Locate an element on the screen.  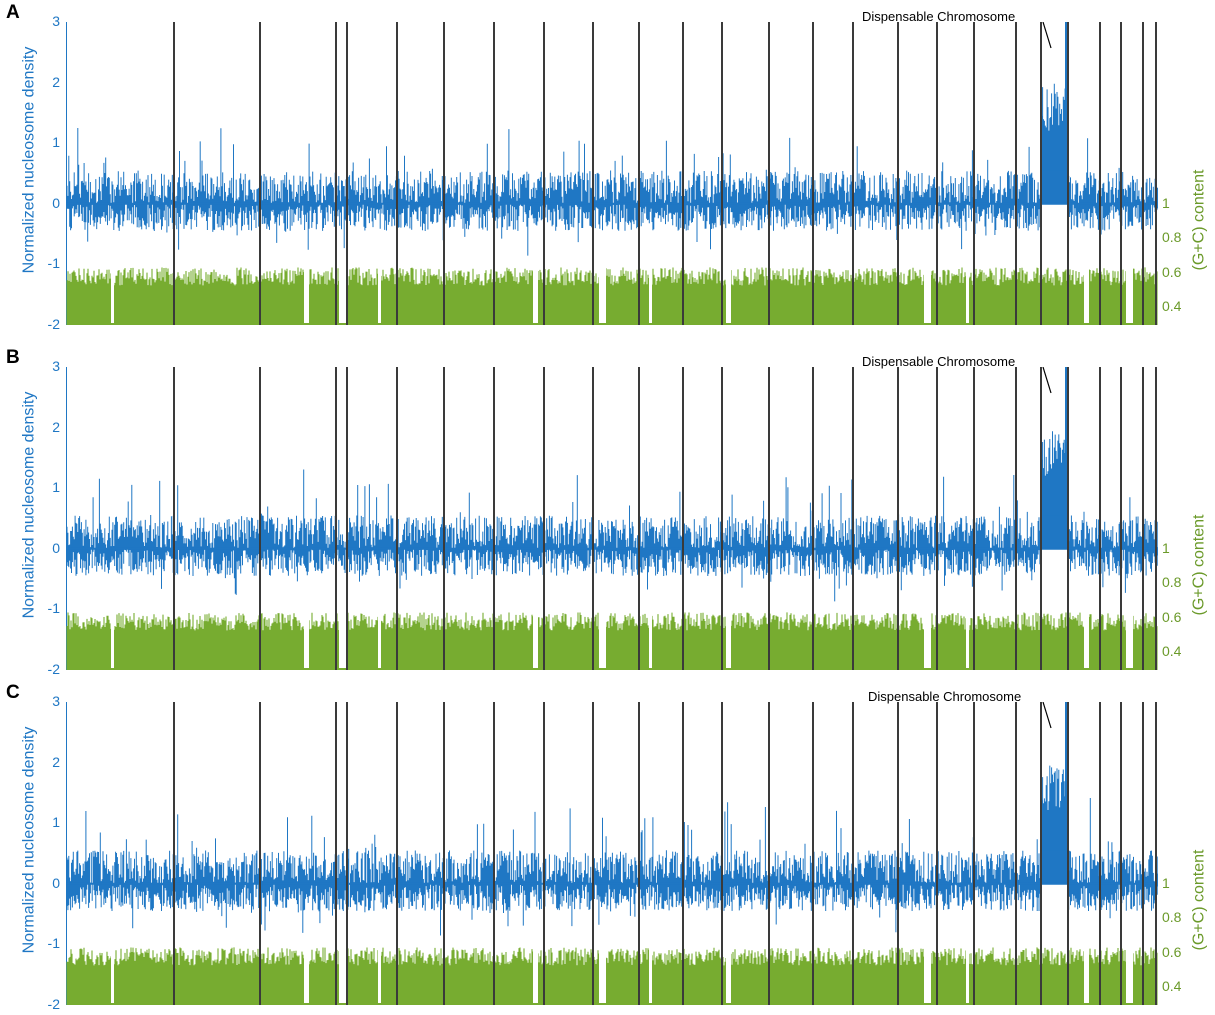
panel-letter: C is located at coordinates (13, 692).